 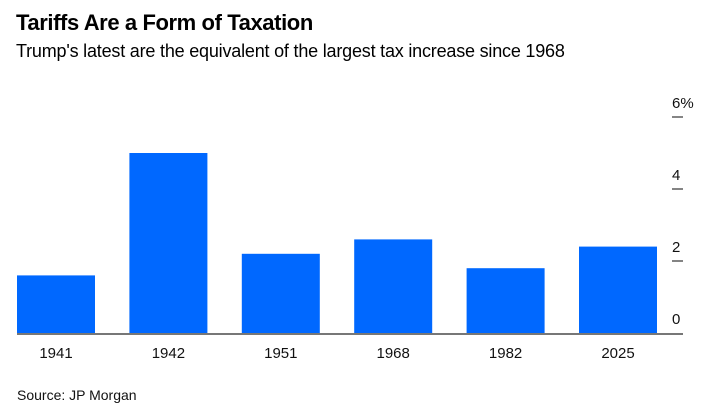 What do you see at coordinates (280, 353) in the screenshot?
I see `x-tick-label-1951: 1951` at bounding box center [280, 353].